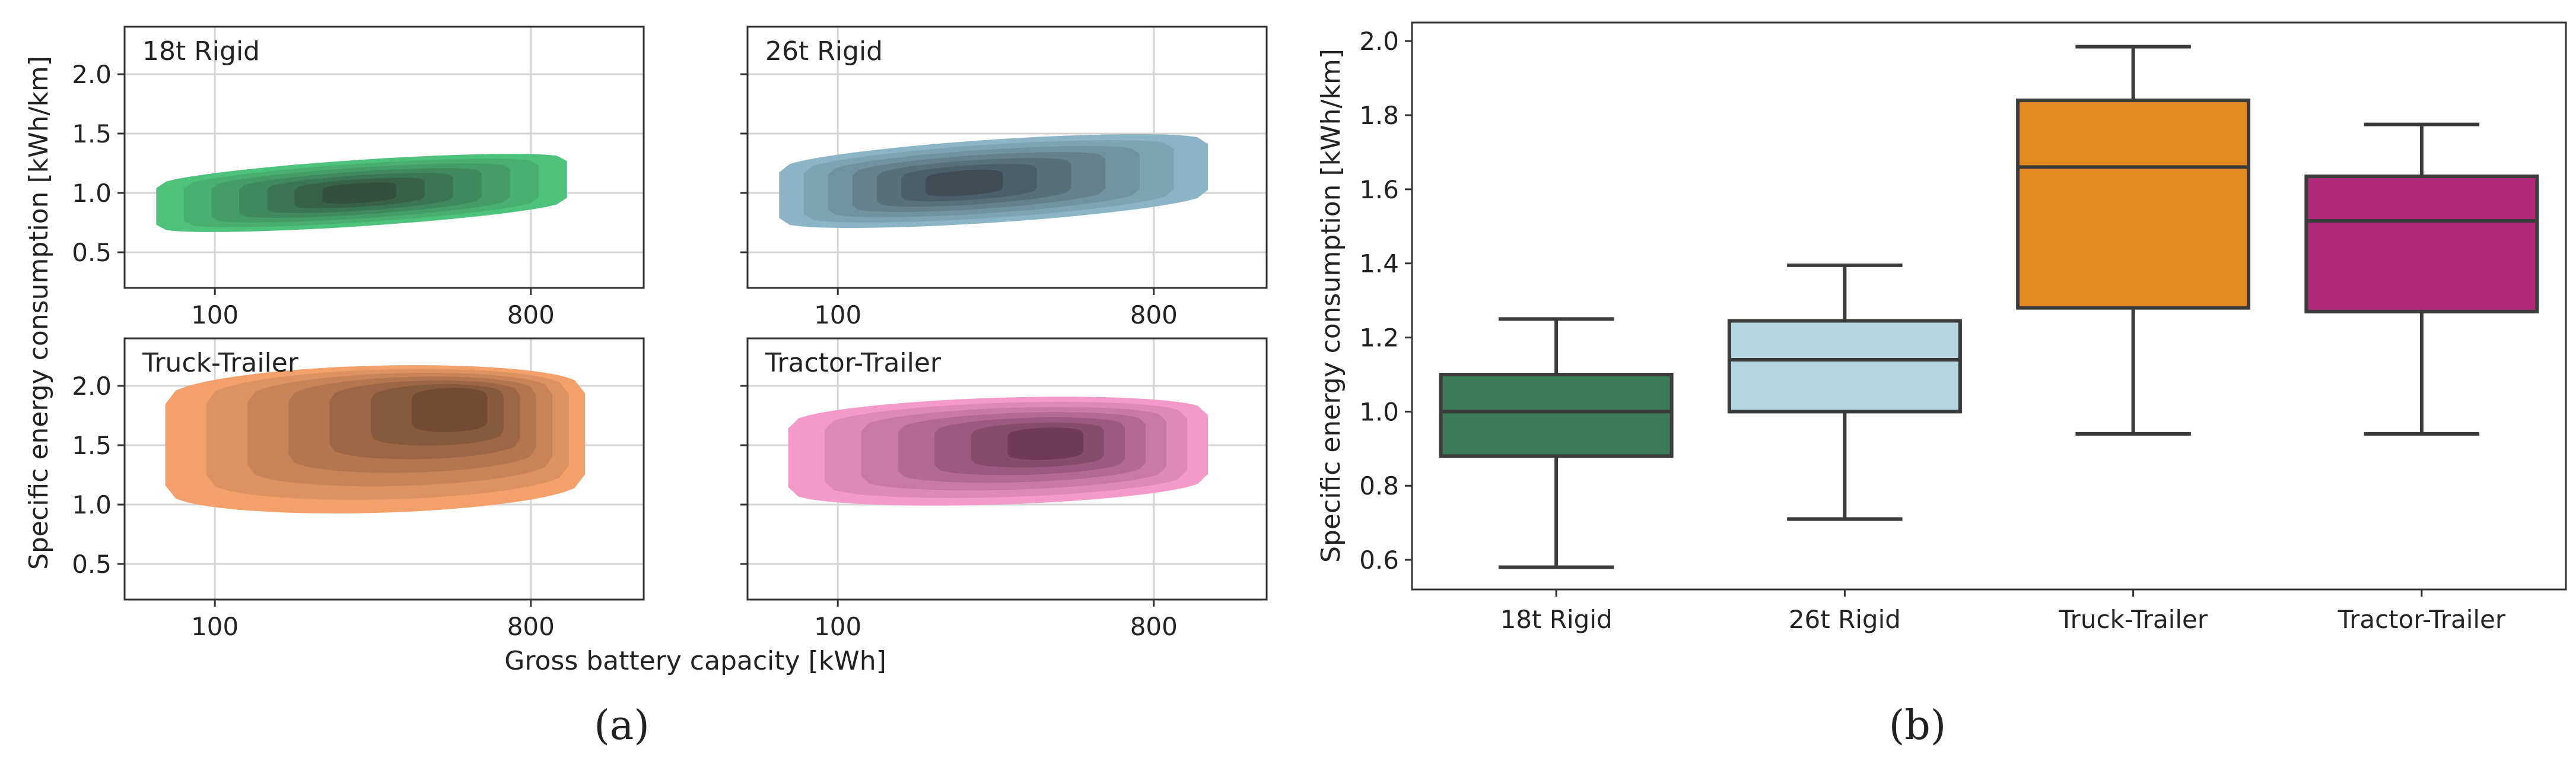 The height and width of the screenshot is (764, 2576). I want to click on panel-label: Truck-Trailer, so click(220, 363).